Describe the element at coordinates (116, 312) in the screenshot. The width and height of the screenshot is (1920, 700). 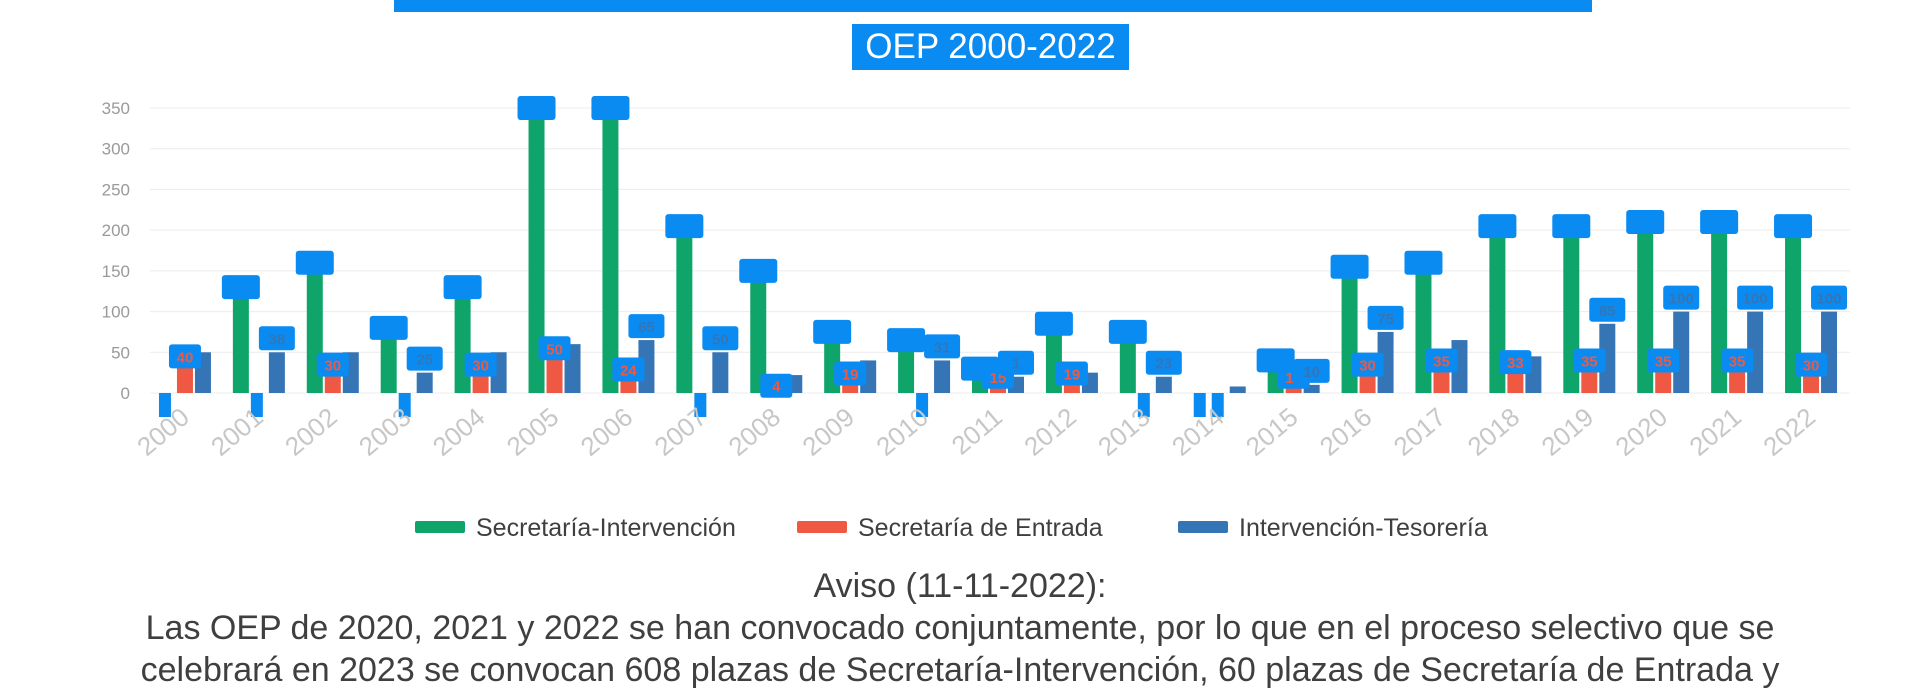
I see `y-tick-label: 100` at that location.